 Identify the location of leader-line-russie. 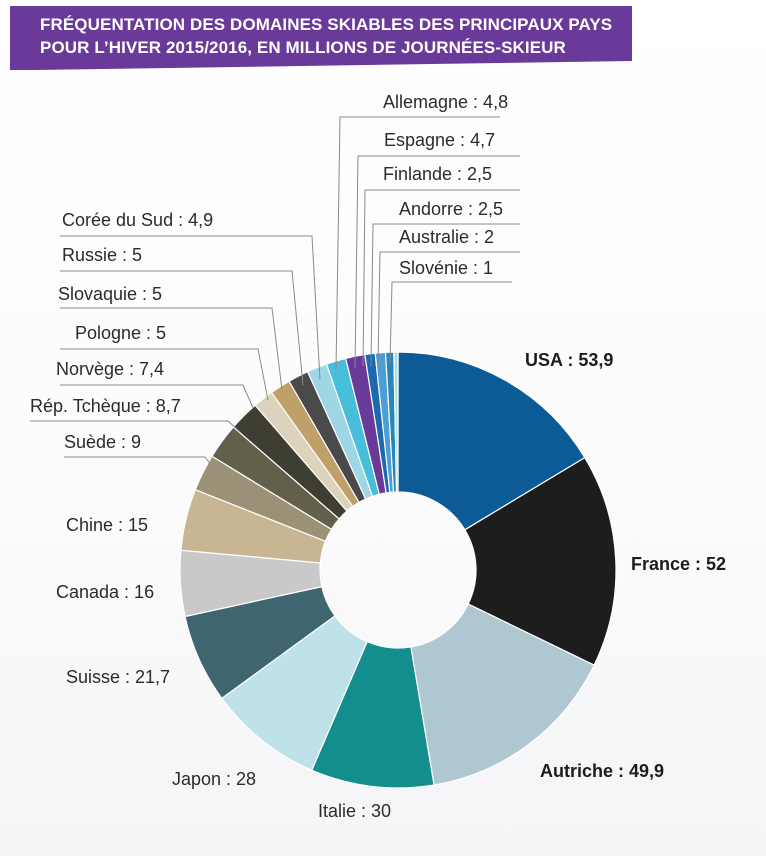
(182, 328).